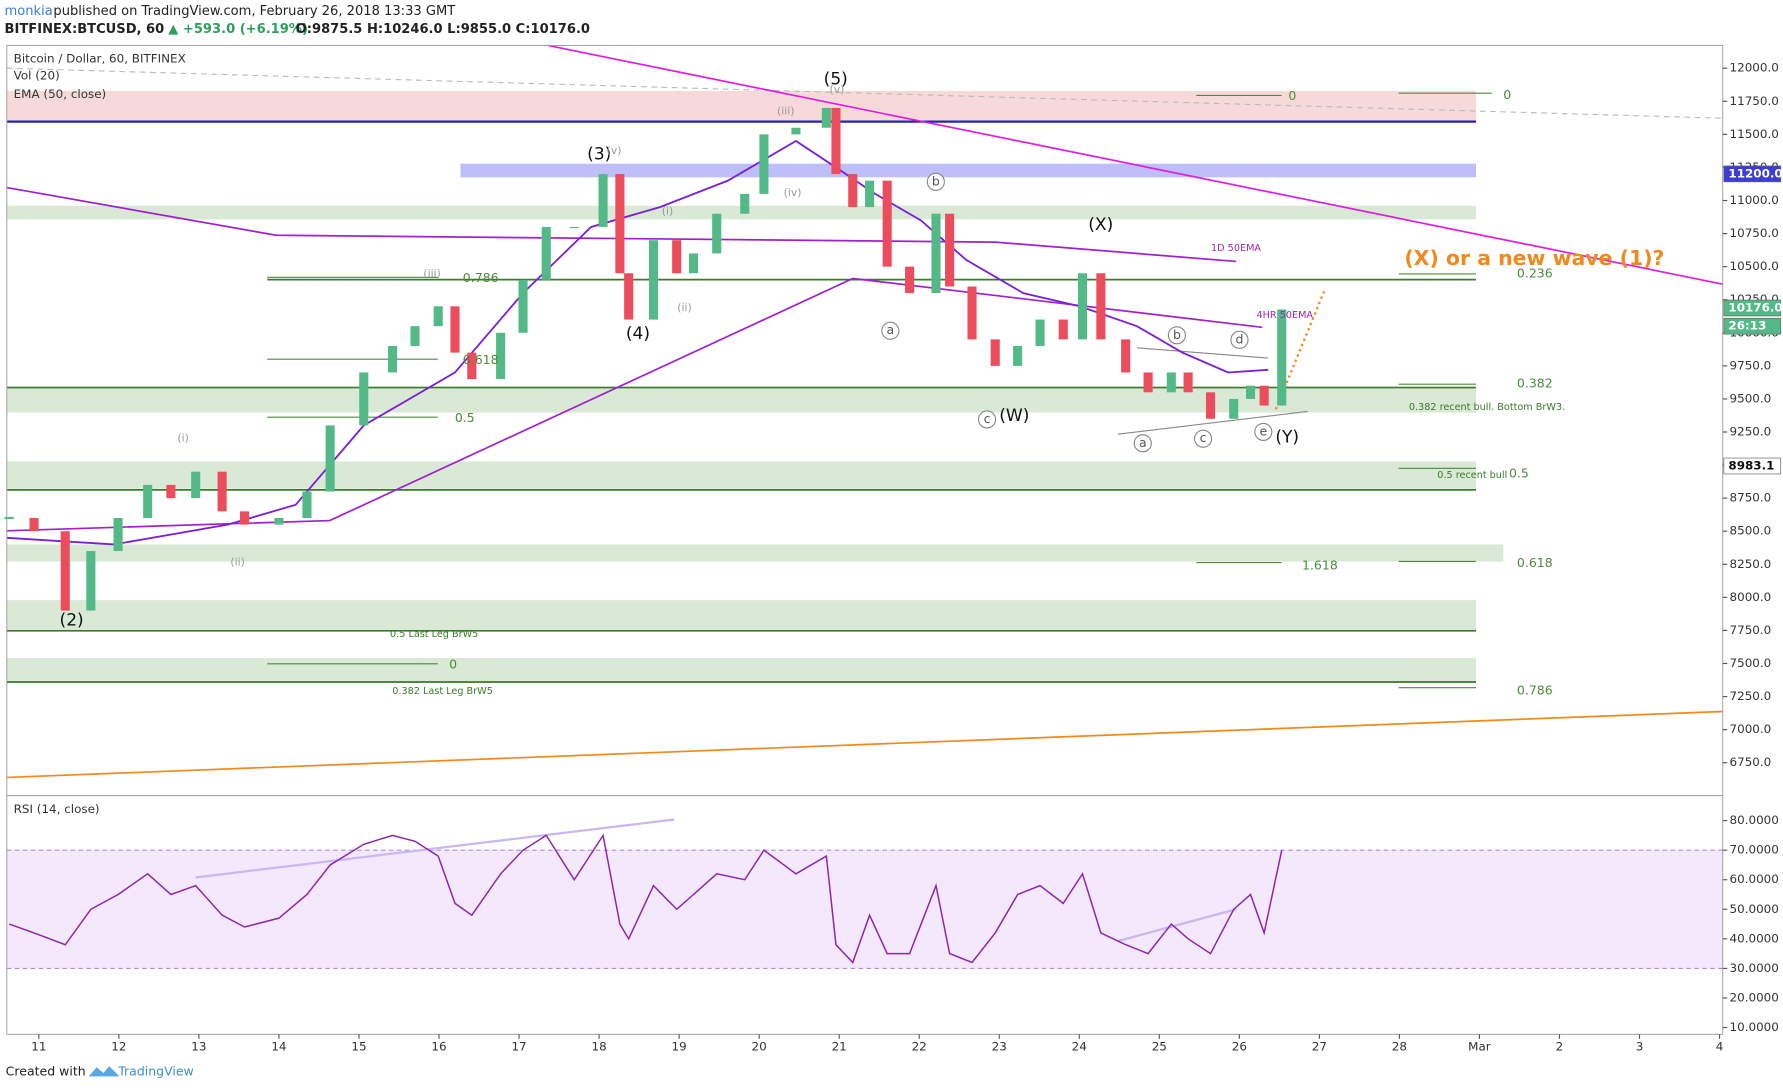 Image resolution: width=1783 pixels, height=1090 pixels. Describe the element at coordinates (198, 1046) in the screenshot. I see `x-tick-label: 13` at that location.